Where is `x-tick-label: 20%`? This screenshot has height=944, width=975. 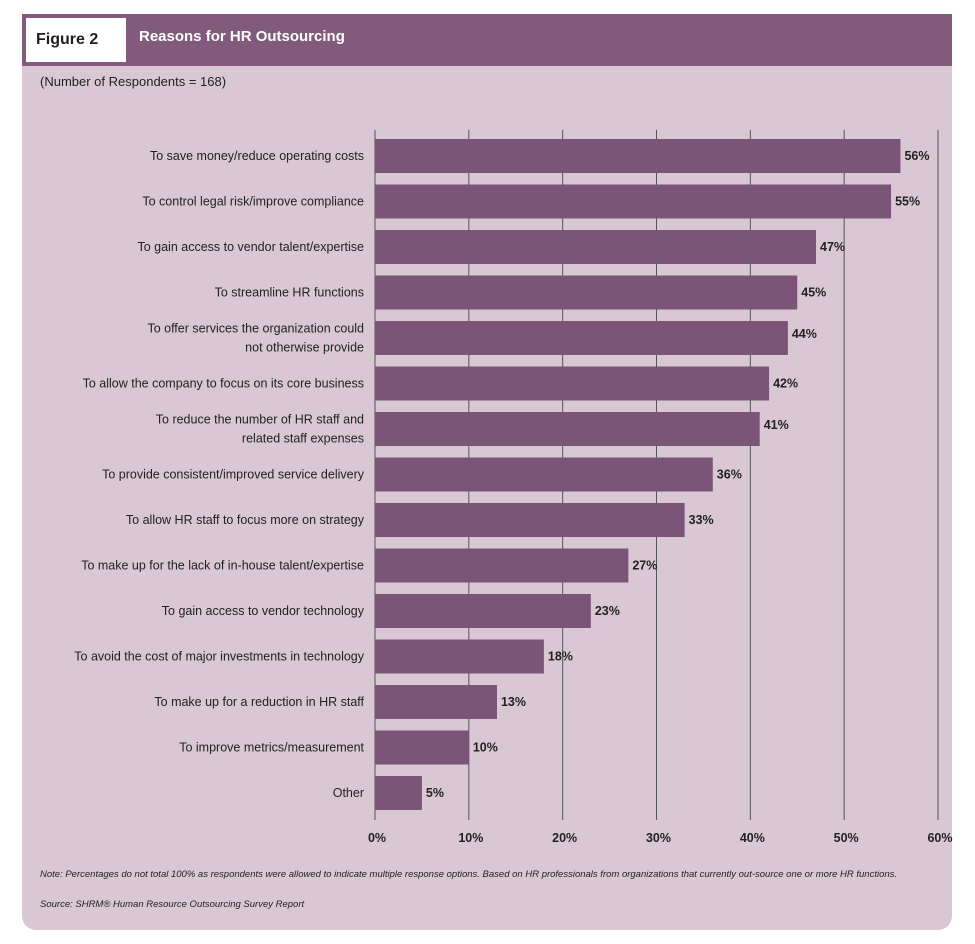 x-tick-label: 20% is located at coordinates (564, 838).